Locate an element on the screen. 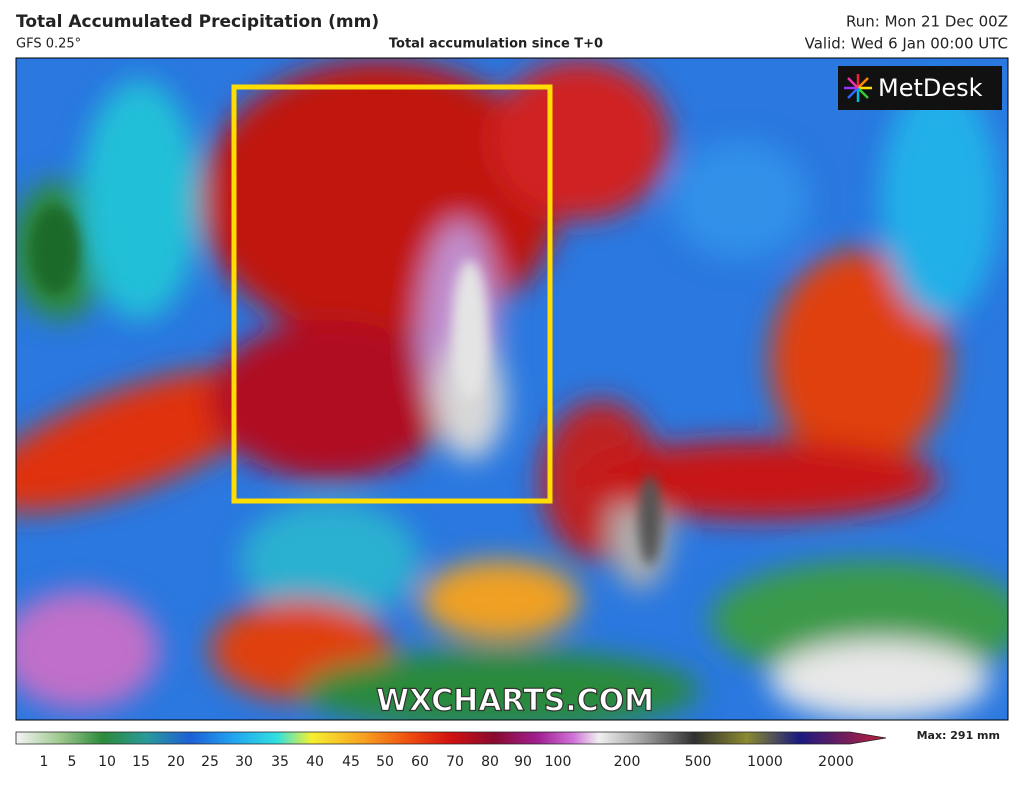 This screenshot has height=786, width=1024. logo-icon is located at coordinates (858, 88).